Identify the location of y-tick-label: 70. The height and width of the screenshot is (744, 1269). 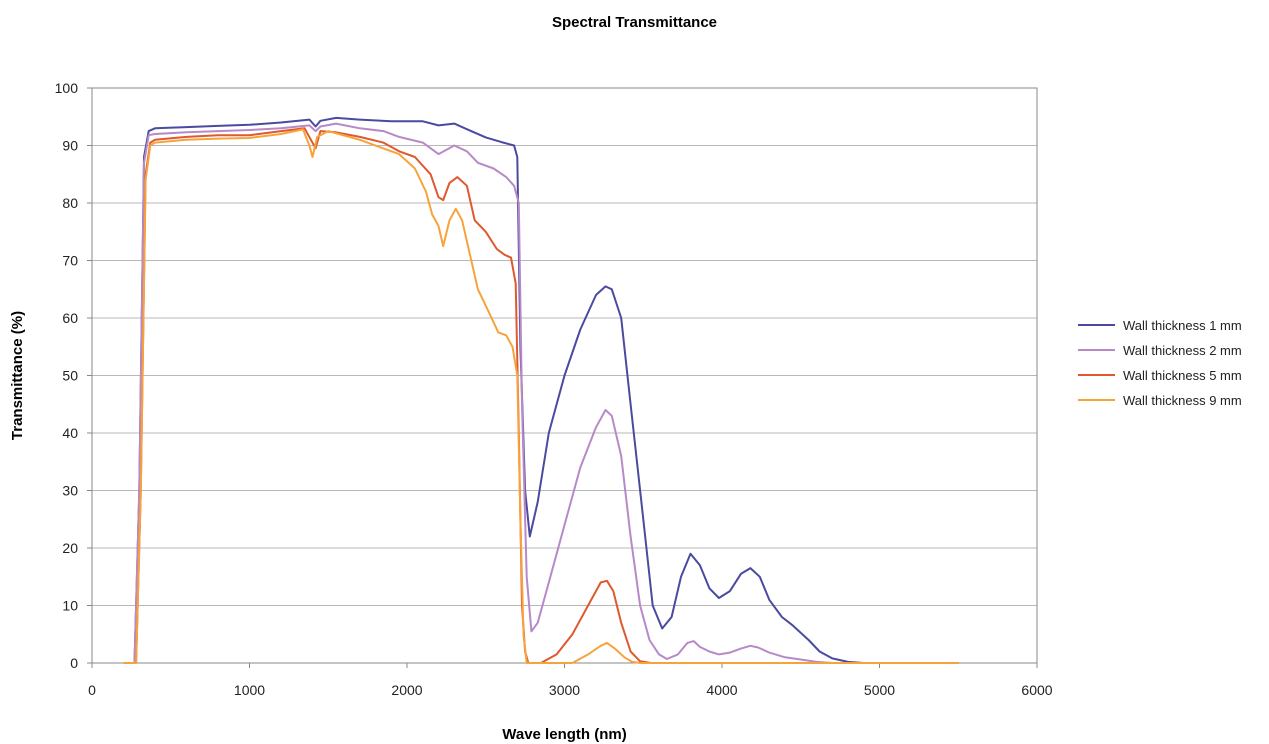
(70, 261).